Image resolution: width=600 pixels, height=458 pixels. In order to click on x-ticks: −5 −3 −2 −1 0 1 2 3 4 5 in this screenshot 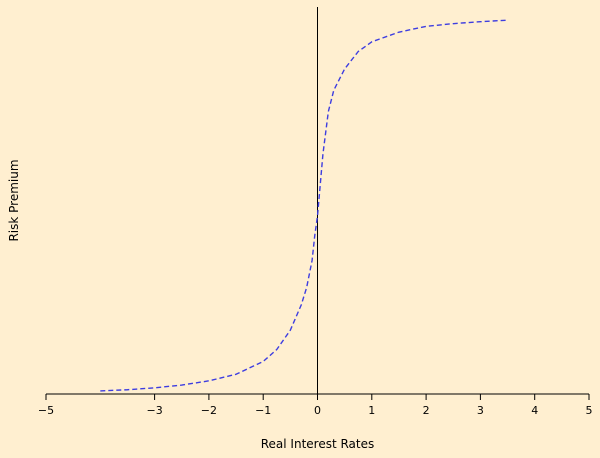, I will do `click(315, 405)`.